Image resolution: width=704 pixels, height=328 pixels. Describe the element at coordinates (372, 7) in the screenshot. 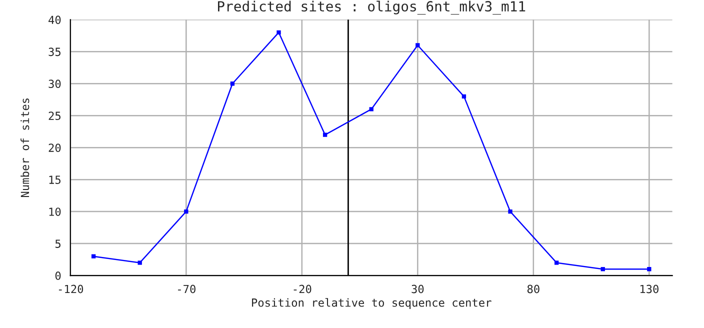

I see `chart-title: Predicted sites : oligos_6nt_mkv3_m11` at that location.